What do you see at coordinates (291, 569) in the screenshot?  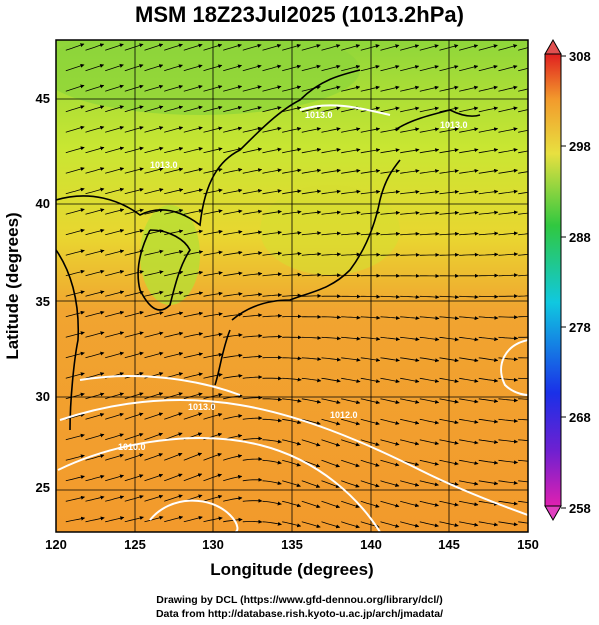 I see `x-axis-label: Longitude (degrees)` at bounding box center [291, 569].